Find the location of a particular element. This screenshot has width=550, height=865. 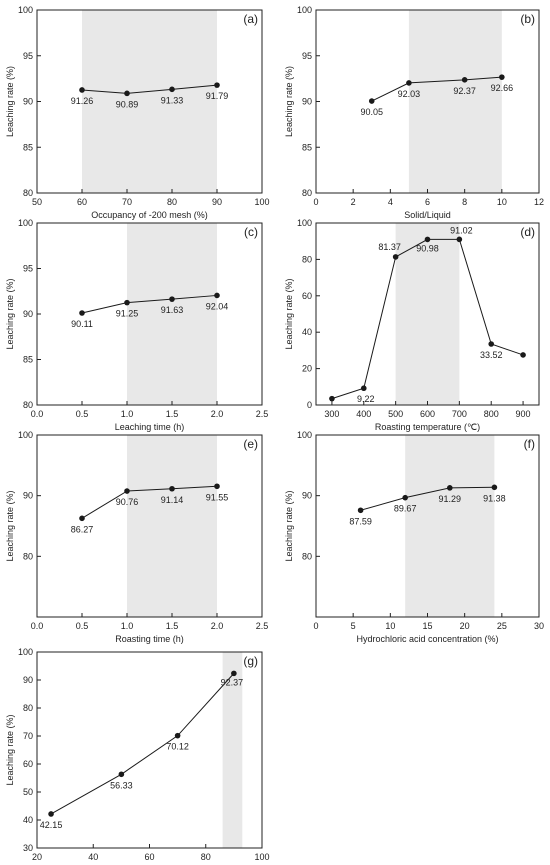

x-tick-label: 10 is located at coordinates (502, 202).